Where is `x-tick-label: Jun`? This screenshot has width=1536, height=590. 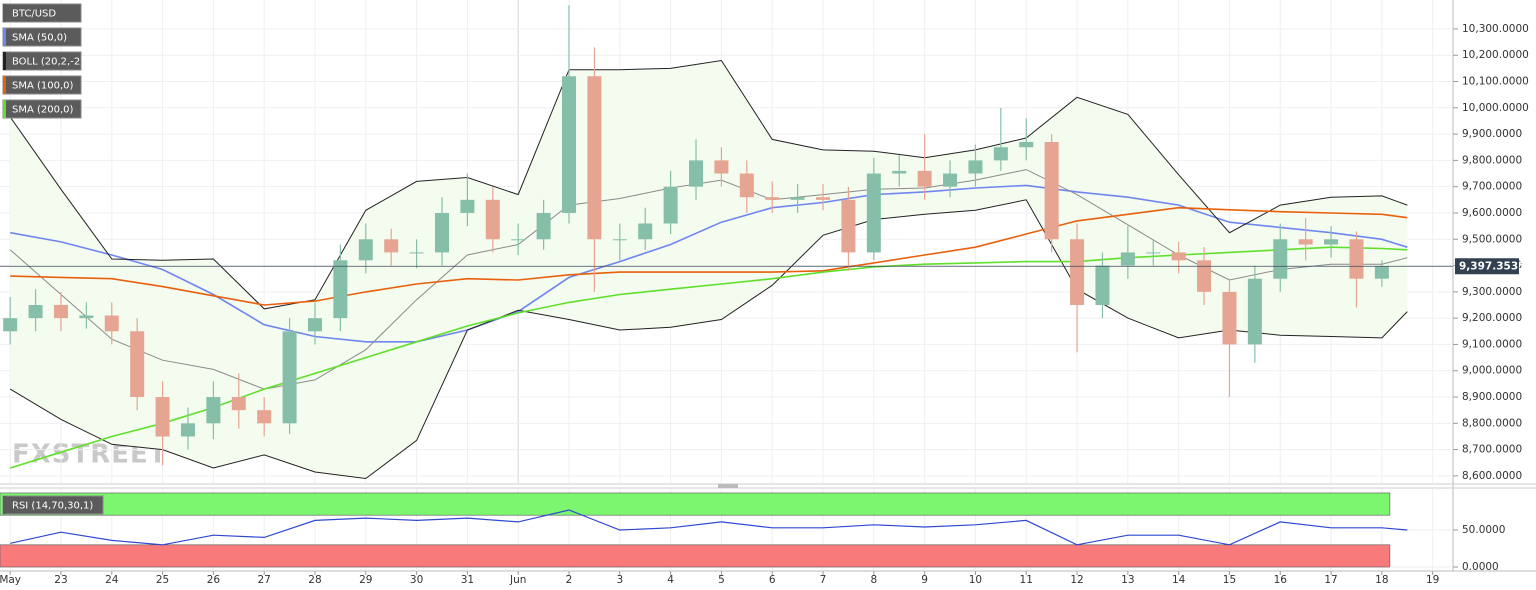 x-tick-label: Jun is located at coordinates (517, 580).